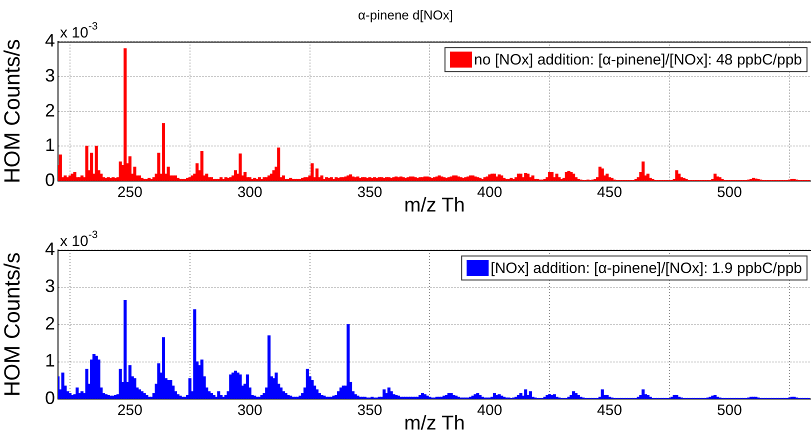 The image size is (811, 436). Describe the element at coordinates (646, 269) in the screenshot. I see `legend-label: [NOx] addition: [α-pinene]/[NOx]: 1.9 ppbC/ppb` at that location.